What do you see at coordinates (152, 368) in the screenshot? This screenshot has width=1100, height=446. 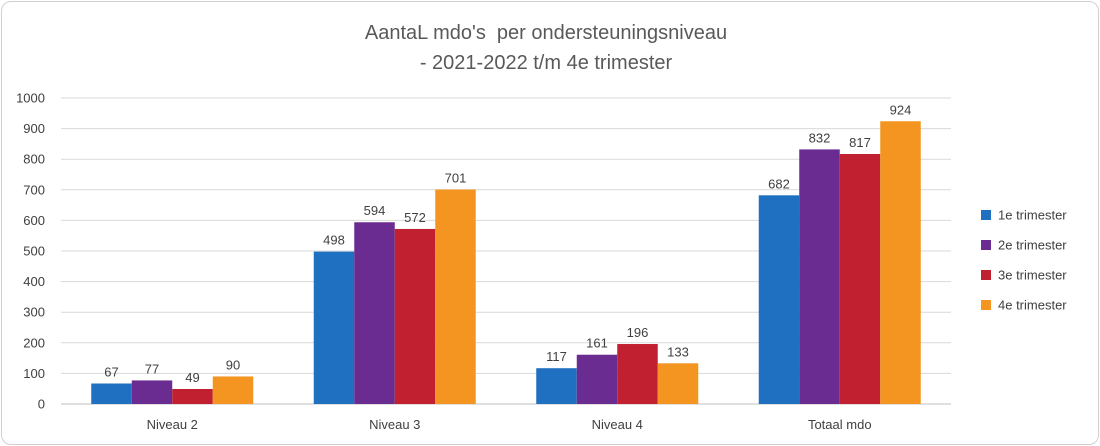 I see `data-label: 77` at bounding box center [152, 368].